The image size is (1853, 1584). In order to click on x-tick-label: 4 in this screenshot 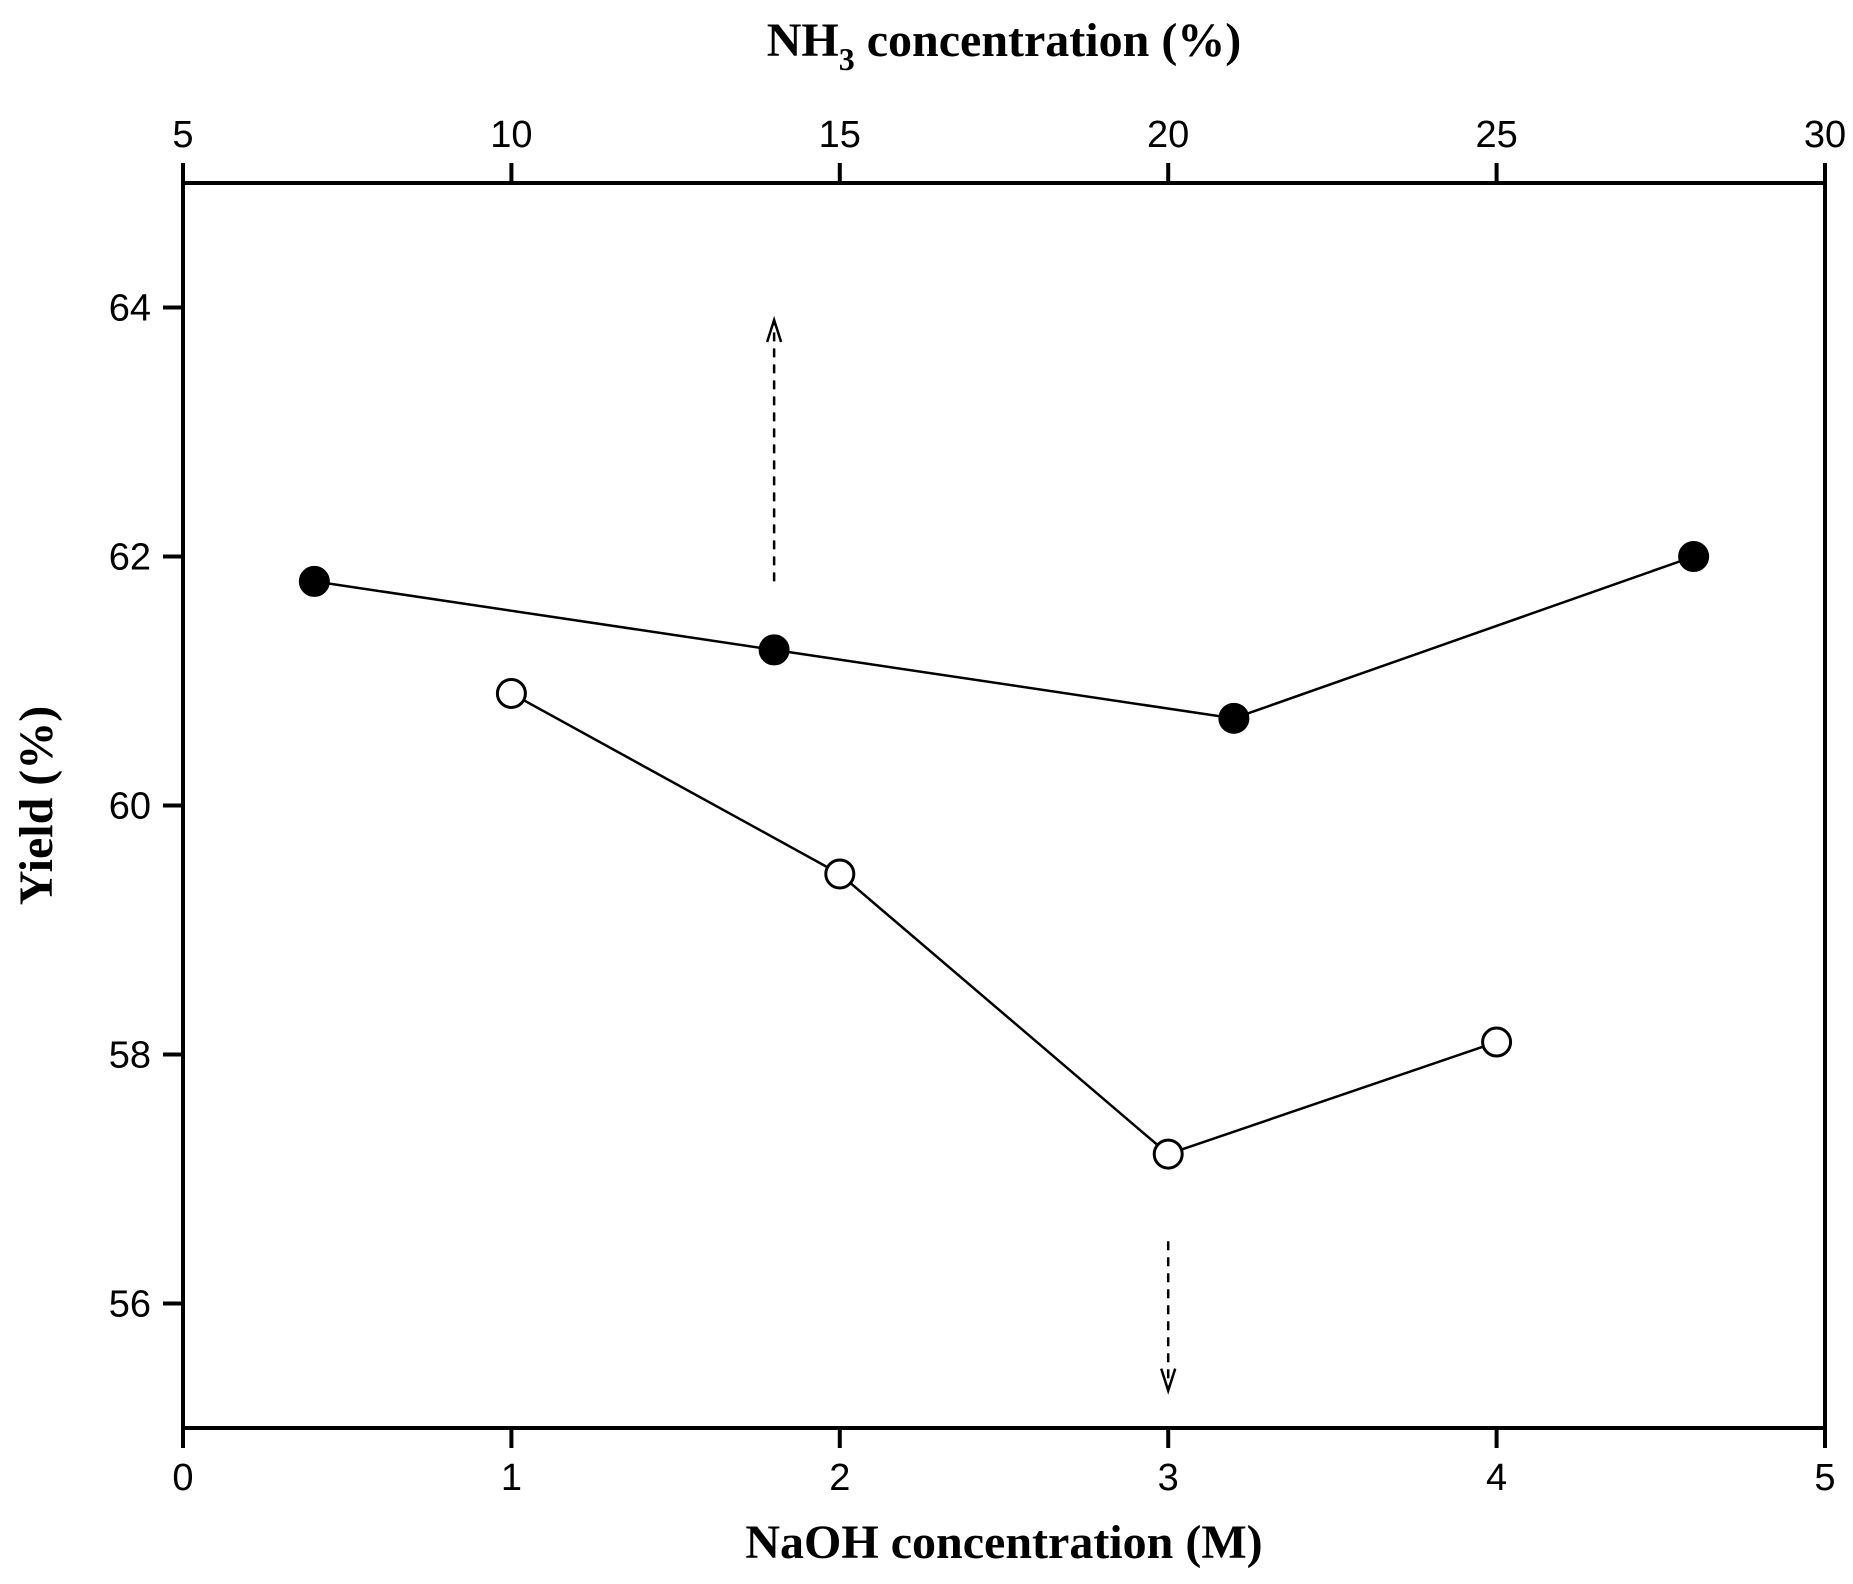, I will do `click(1496, 1478)`.